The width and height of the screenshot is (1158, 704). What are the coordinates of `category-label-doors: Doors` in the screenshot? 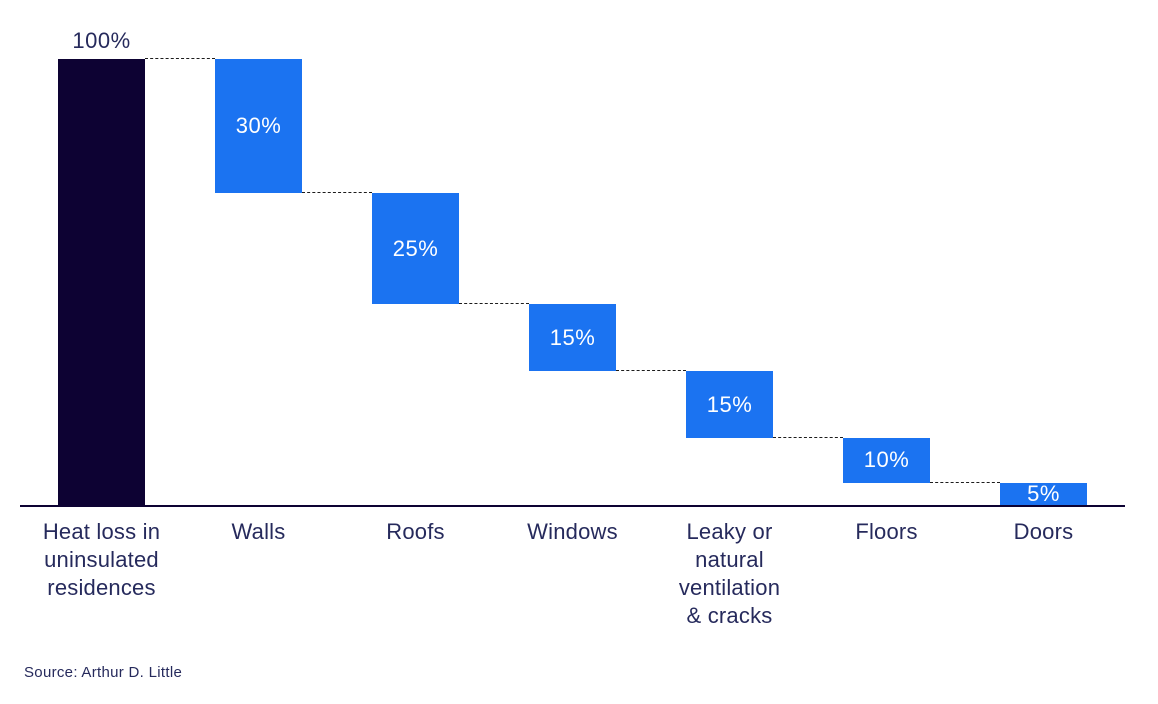 It's located at (1043, 531).